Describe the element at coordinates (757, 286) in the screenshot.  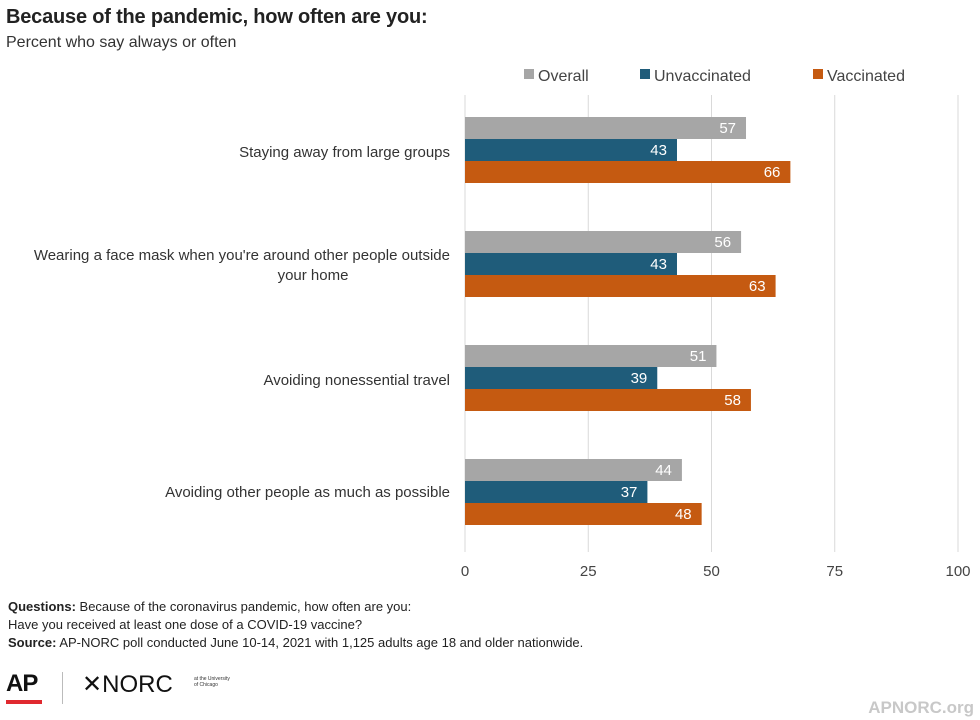
I see `data-label: 63` at that location.